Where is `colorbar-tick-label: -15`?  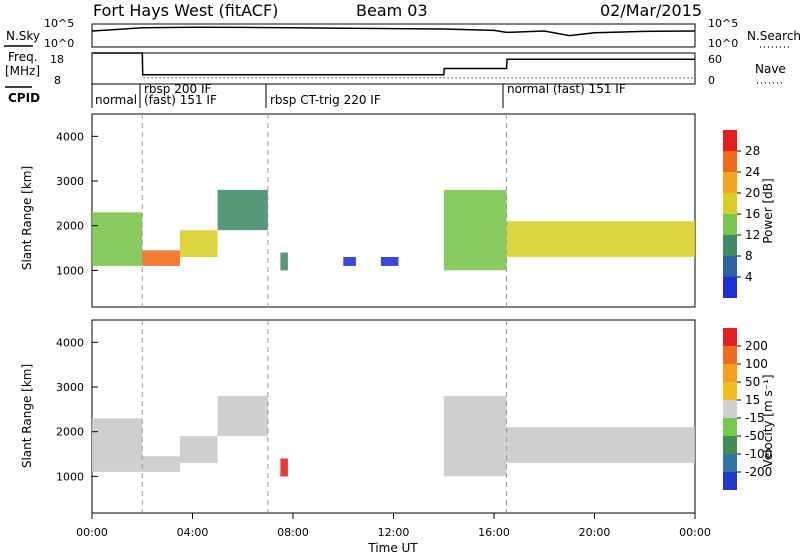 colorbar-tick-label: -15 is located at coordinates (755, 418).